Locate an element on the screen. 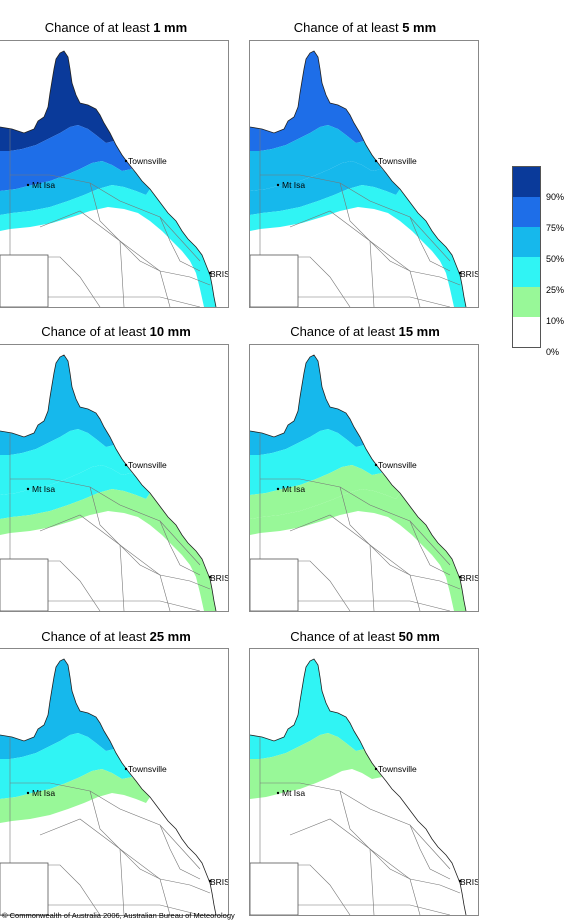 This screenshot has width=570, height=923. map-panel-50mm: Townsville Mt Isa BRIS is located at coordinates (364, 782).